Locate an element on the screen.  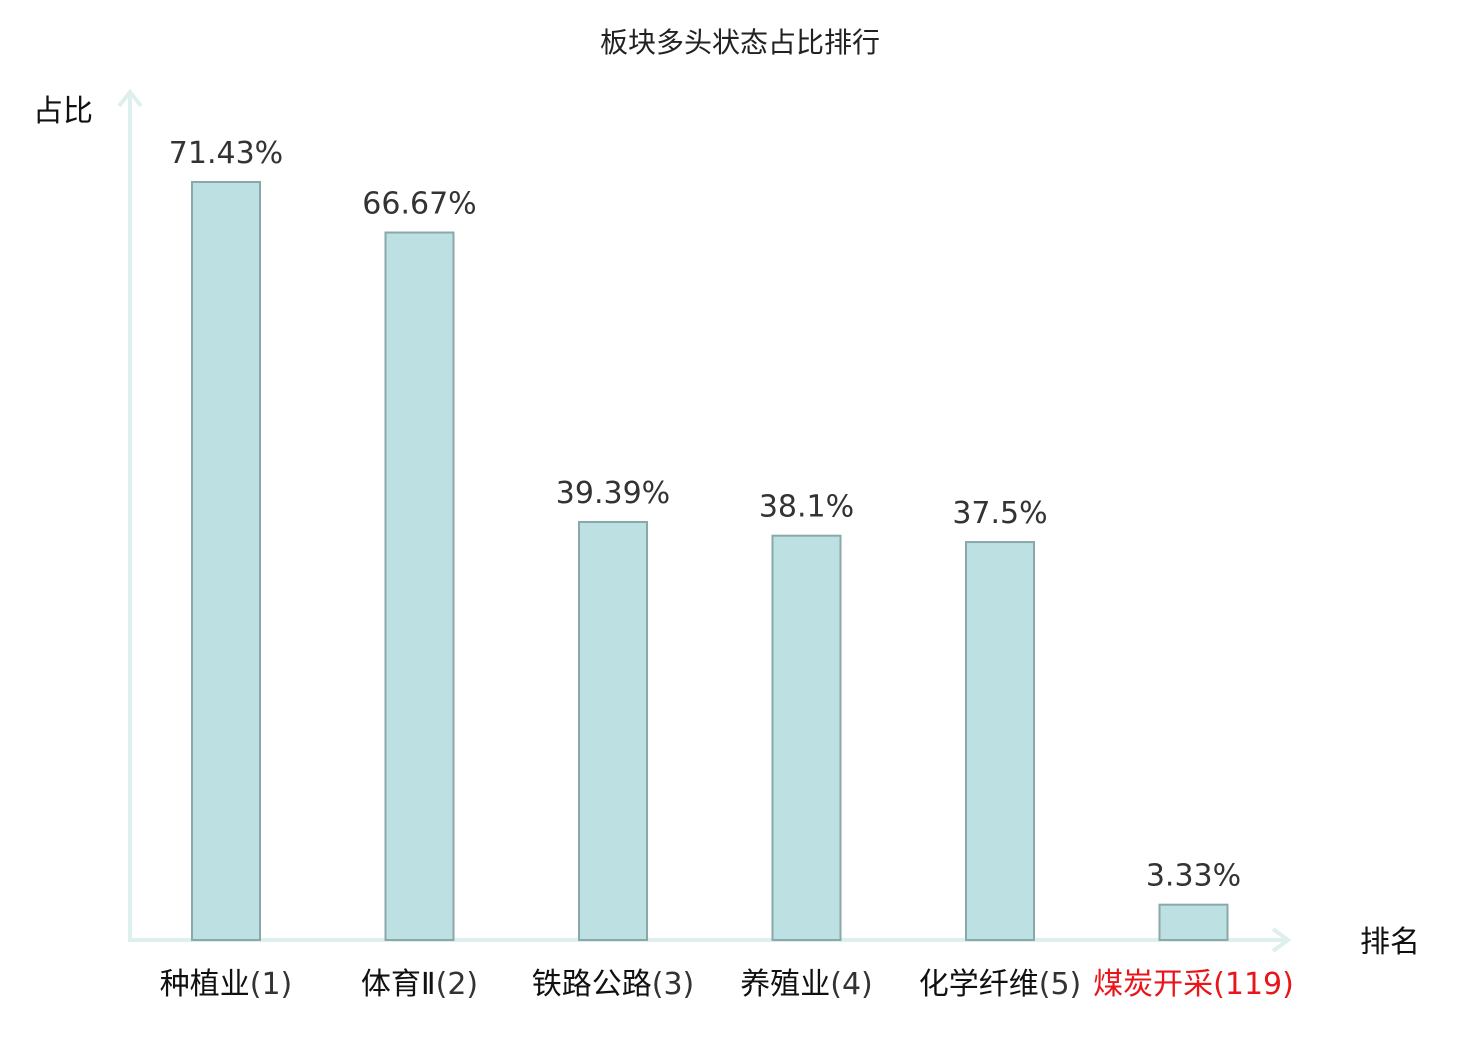
category-name: 种植业 is located at coordinates (205, 984).